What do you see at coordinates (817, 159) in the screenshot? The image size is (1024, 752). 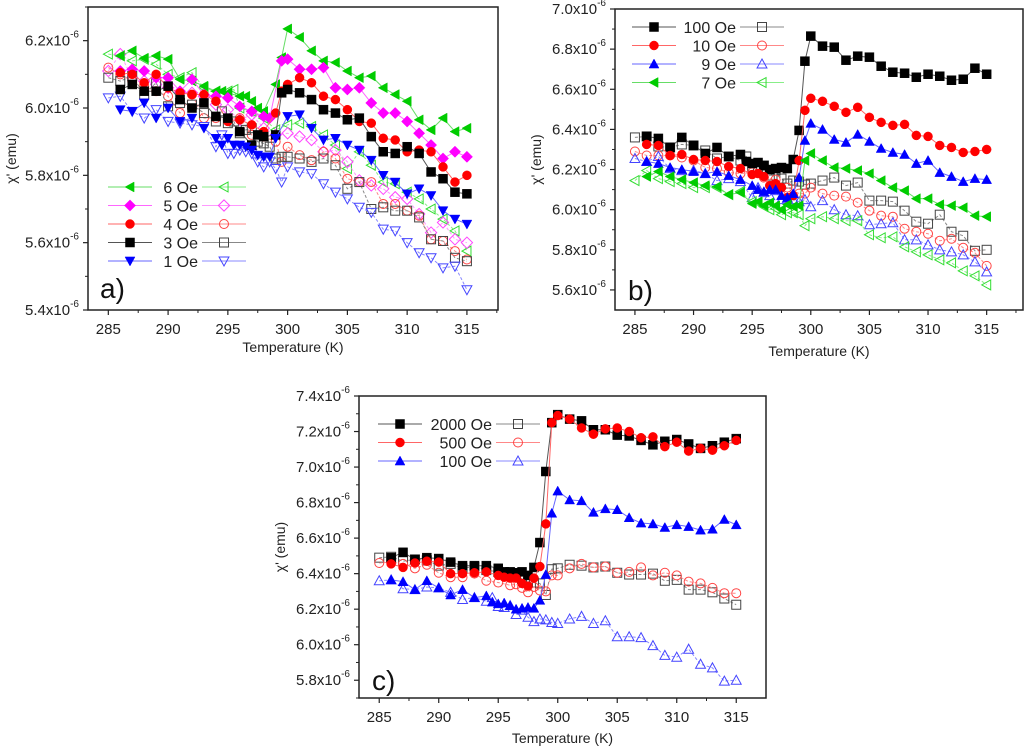 I see `series-9-oe-filled` at bounding box center [817, 159].